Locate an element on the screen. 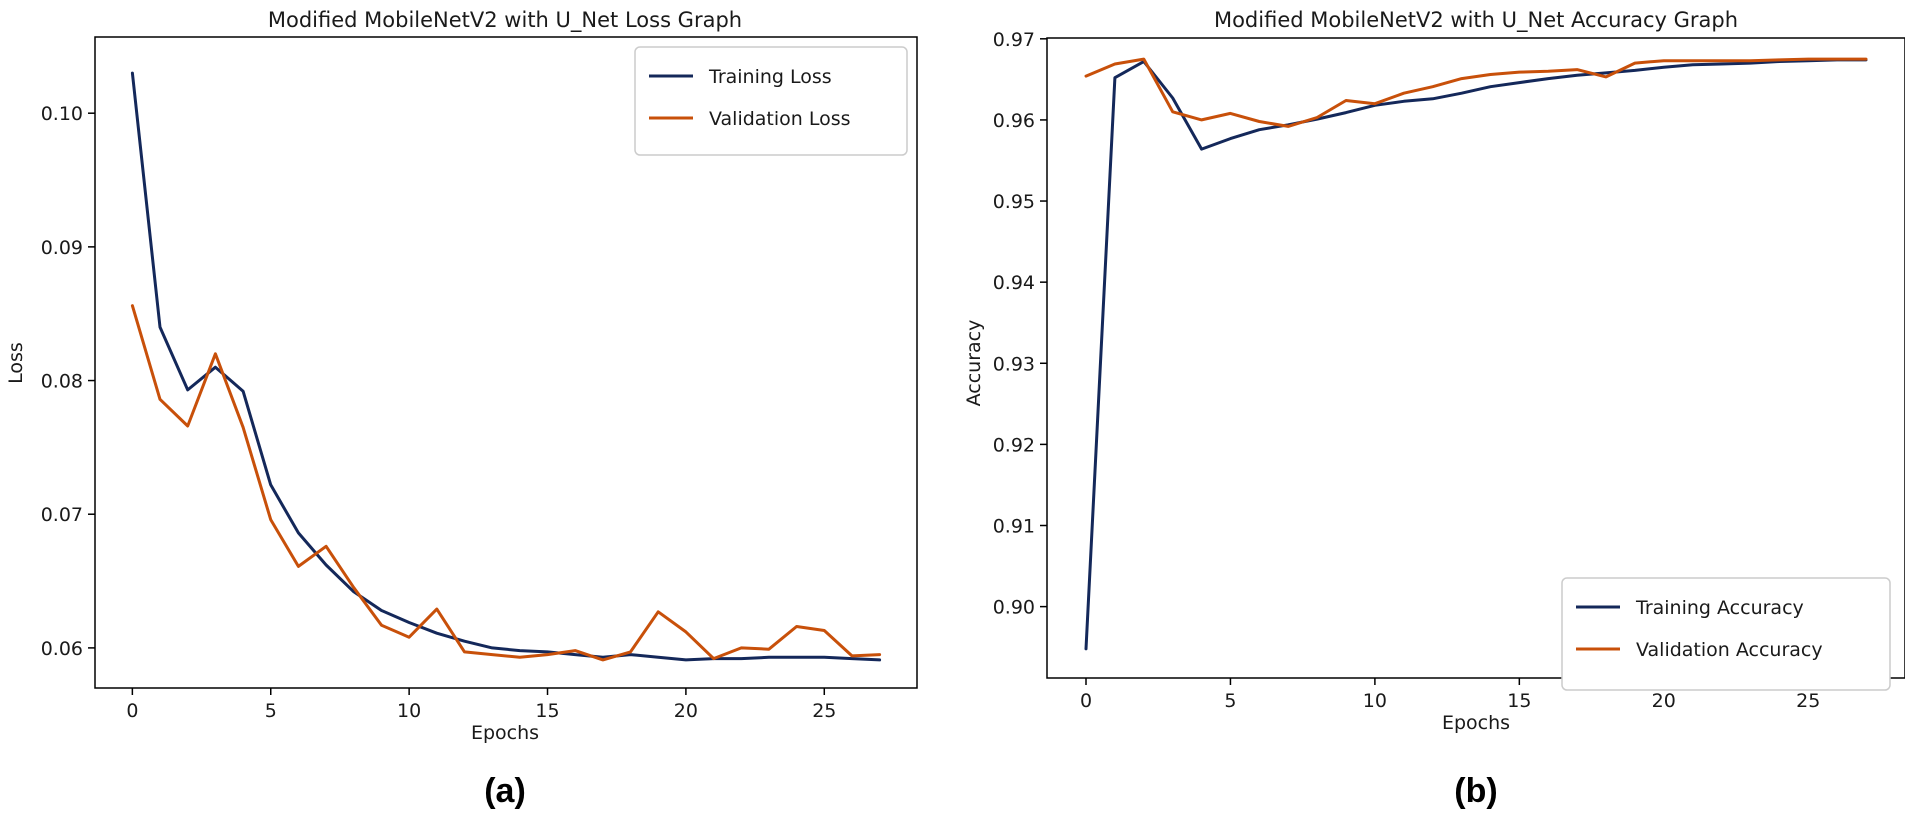  accuracy-series-validation-line is located at coordinates (1476, 92).